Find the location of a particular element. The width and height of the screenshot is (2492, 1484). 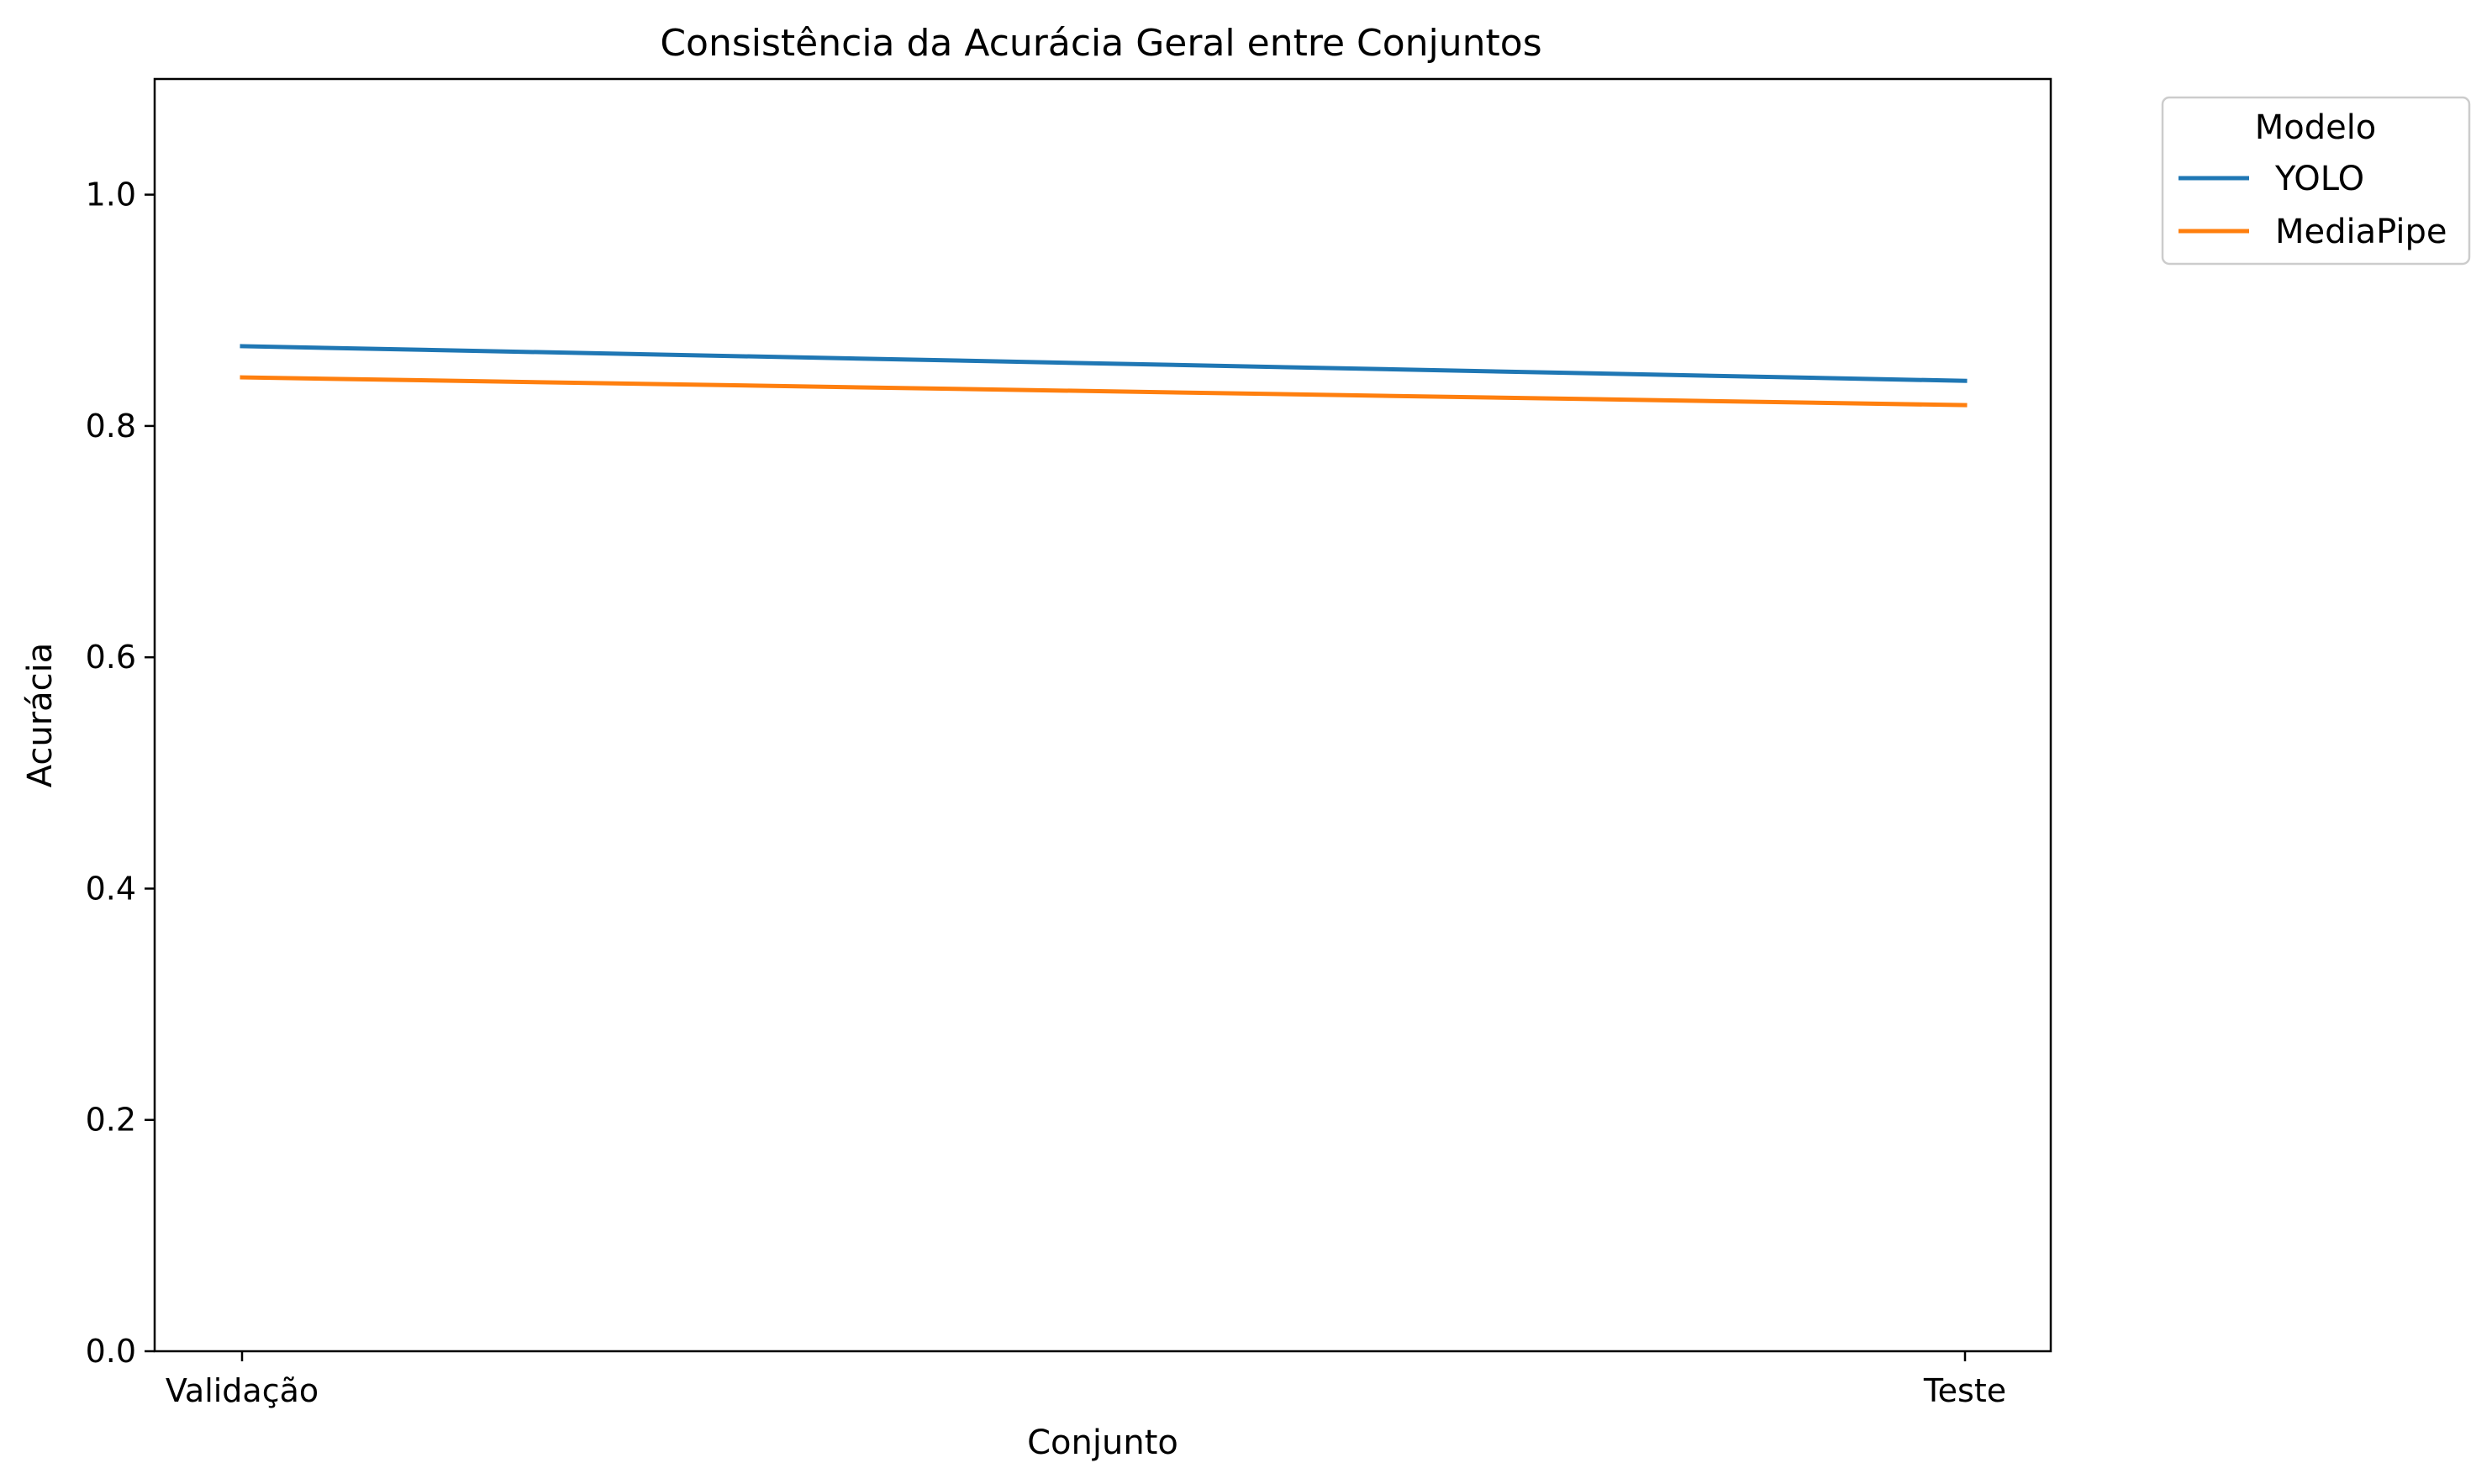

x-tick-label: Validação is located at coordinates (242, 1391).